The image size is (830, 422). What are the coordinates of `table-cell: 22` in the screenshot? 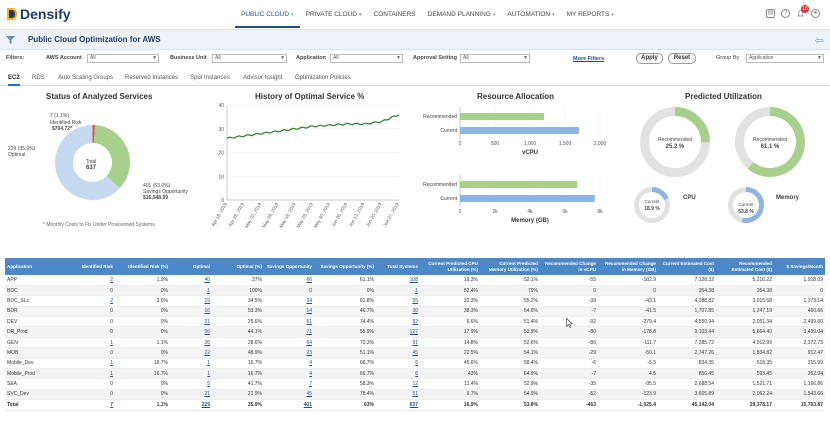 It's located at (191, 353).